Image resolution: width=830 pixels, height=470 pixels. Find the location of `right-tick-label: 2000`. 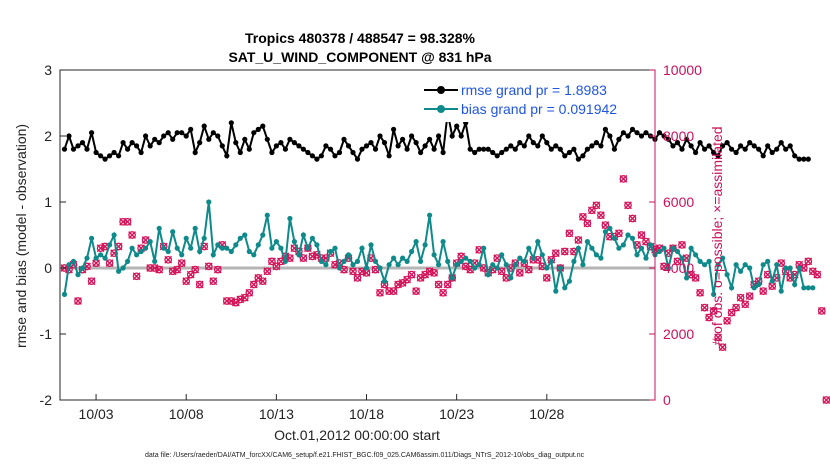

right-tick-label: 2000 is located at coordinates (678, 334).